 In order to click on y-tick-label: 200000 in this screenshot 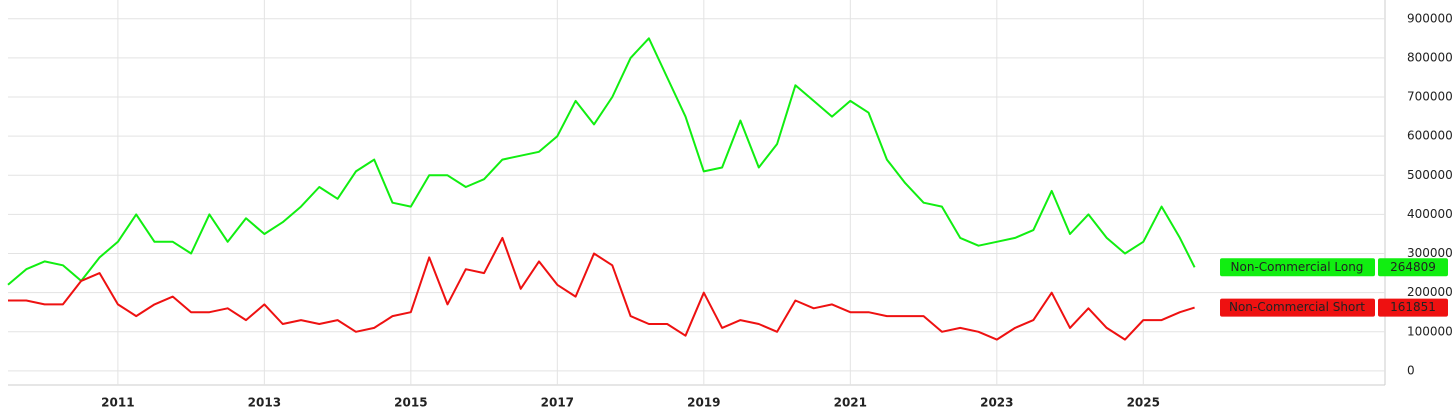, I will do `click(1430, 292)`.